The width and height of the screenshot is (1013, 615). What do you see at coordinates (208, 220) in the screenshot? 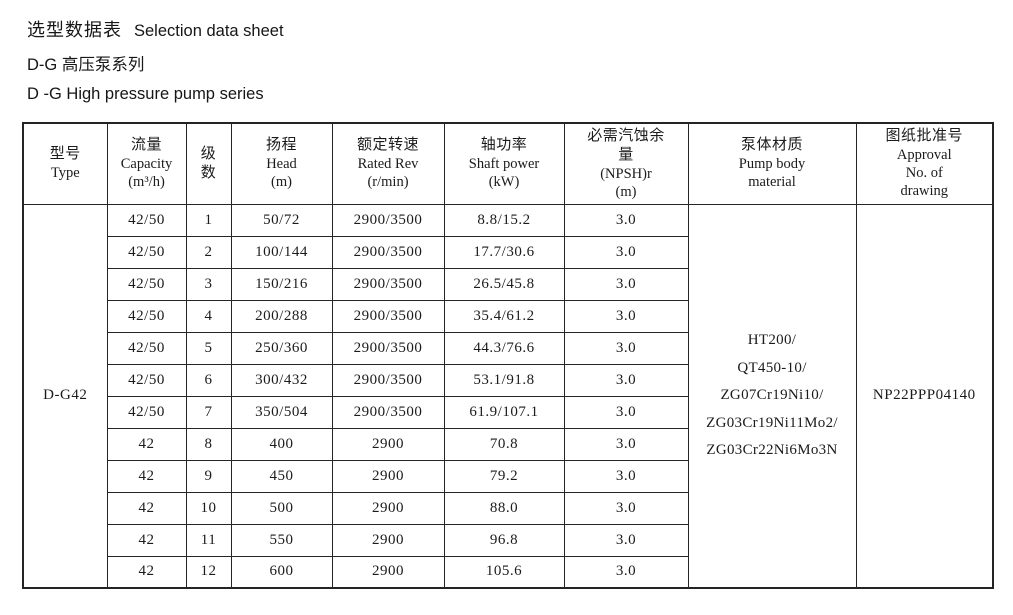
I see `cell-stages: 1` at bounding box center [208, 220].